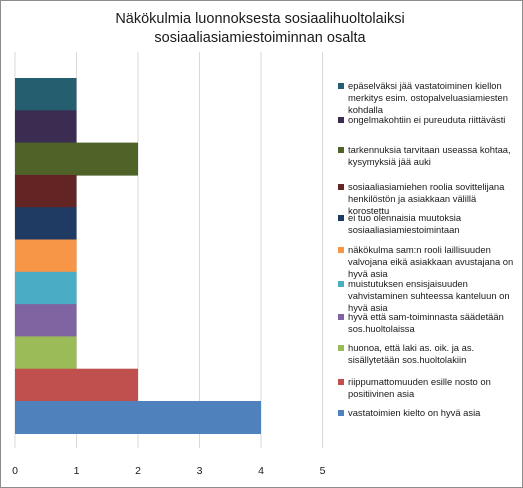 The height and width of the screenshot is (488, 523). Describe the element at coordinates (261, 471) in the screenshot. I see `x-tick-label-4: 4` at that location.